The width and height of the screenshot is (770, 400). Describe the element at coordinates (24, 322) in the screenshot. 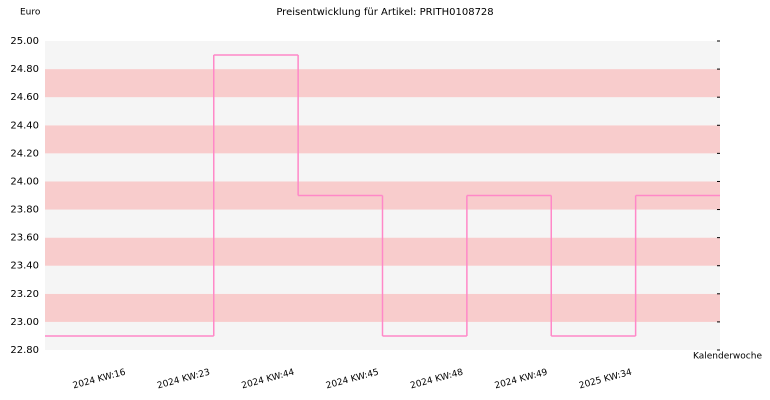

I see `y-tick-label: 23.00` at that location.